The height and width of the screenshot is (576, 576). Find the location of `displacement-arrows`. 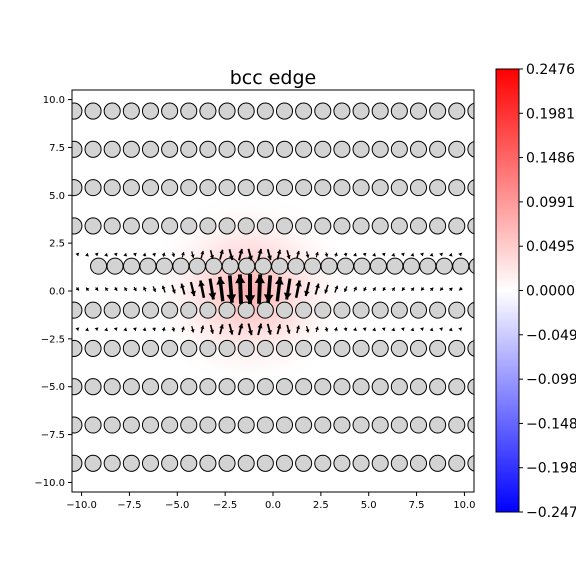

displacement-arrows is located at coordinates (269, 292).